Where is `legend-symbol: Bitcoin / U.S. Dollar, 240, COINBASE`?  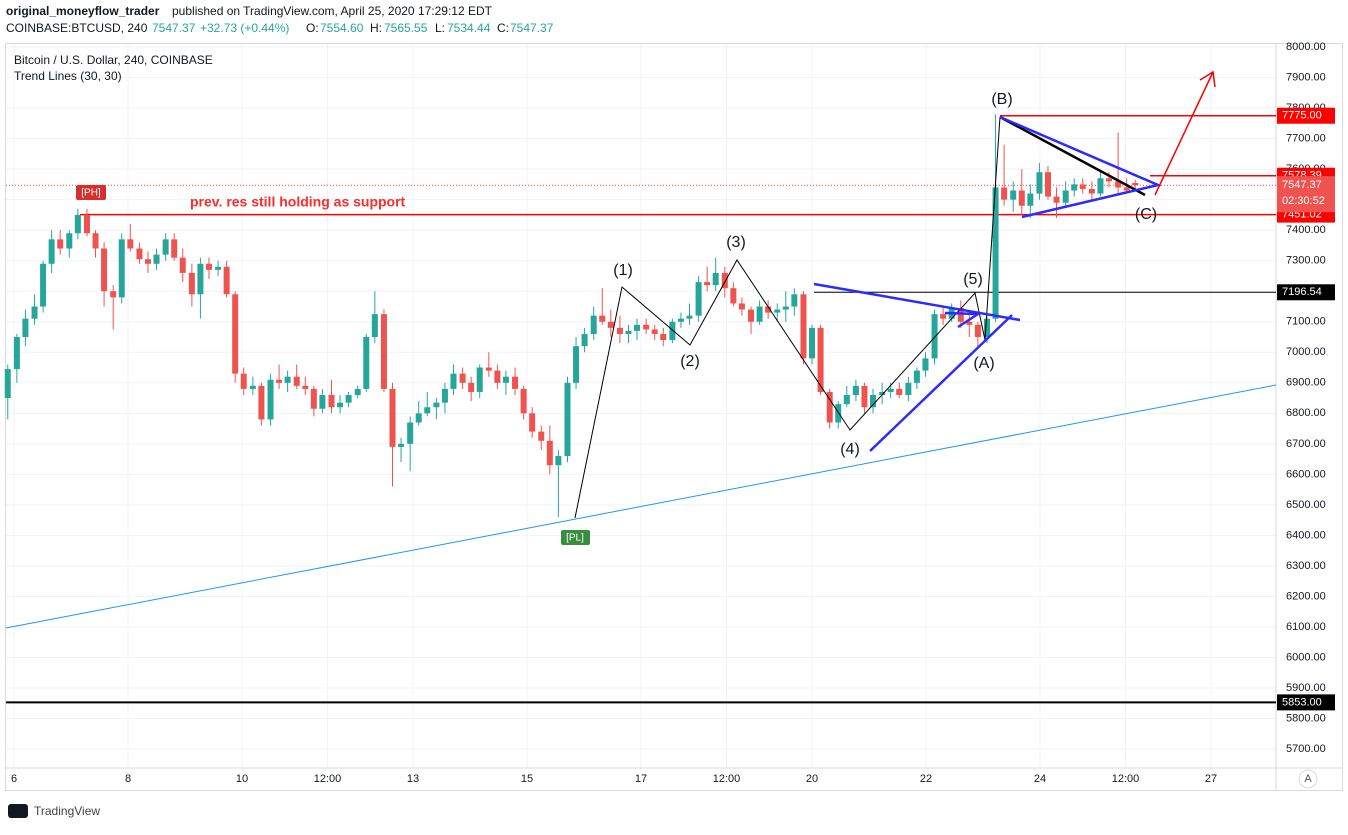 legend-symbol: Bitcoin / U.S. Dollar, 240, COINBASE is located at coordinates (113, 60).